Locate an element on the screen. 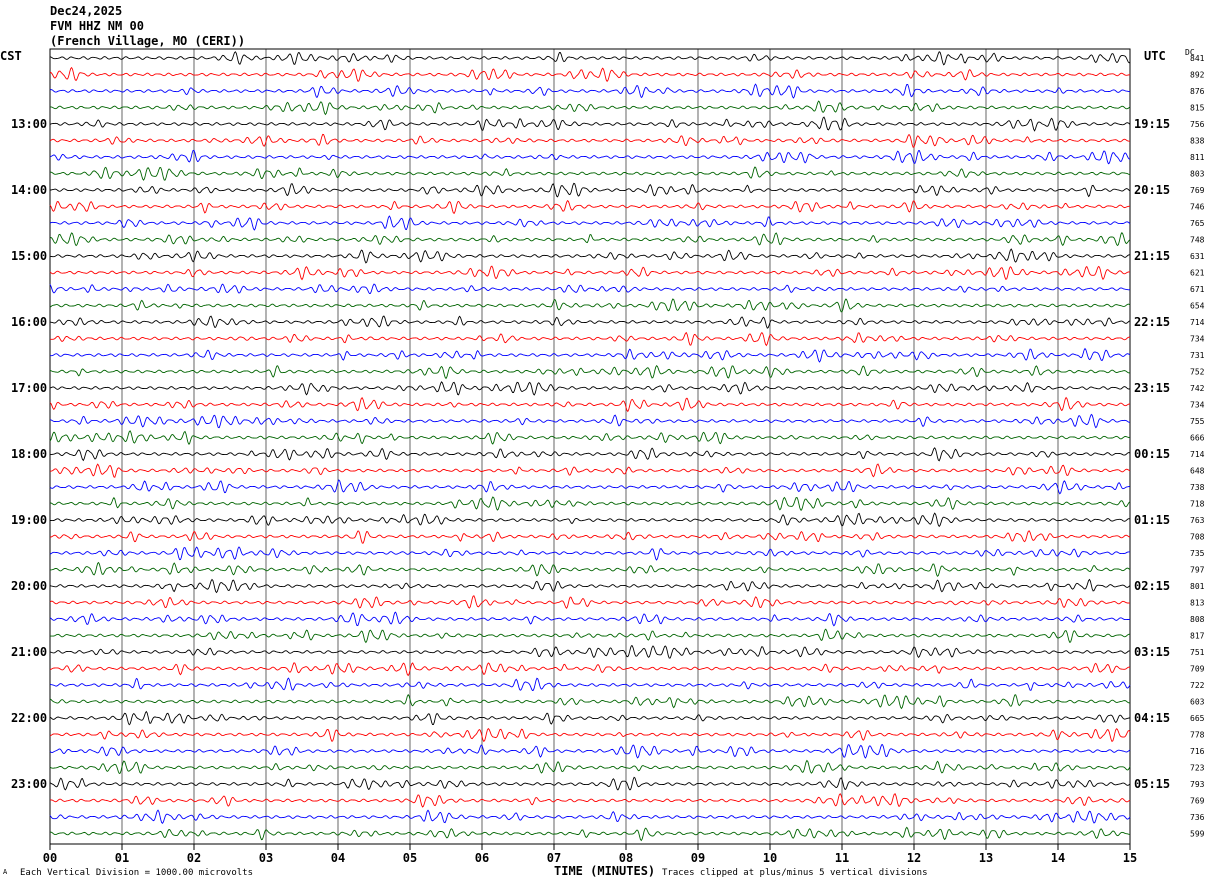 The width and height of the screenshot is (1210, 886). cst-hour-label: 16:00 is located at coordinates (29, 322).